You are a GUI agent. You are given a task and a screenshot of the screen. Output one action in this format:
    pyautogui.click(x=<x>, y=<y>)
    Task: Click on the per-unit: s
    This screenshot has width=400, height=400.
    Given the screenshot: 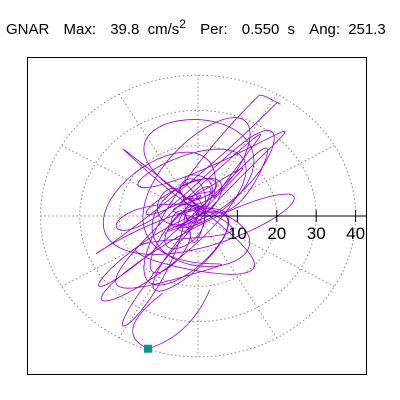 What is the action you would take?
    pyautogui.click(x=291, y=29)
    